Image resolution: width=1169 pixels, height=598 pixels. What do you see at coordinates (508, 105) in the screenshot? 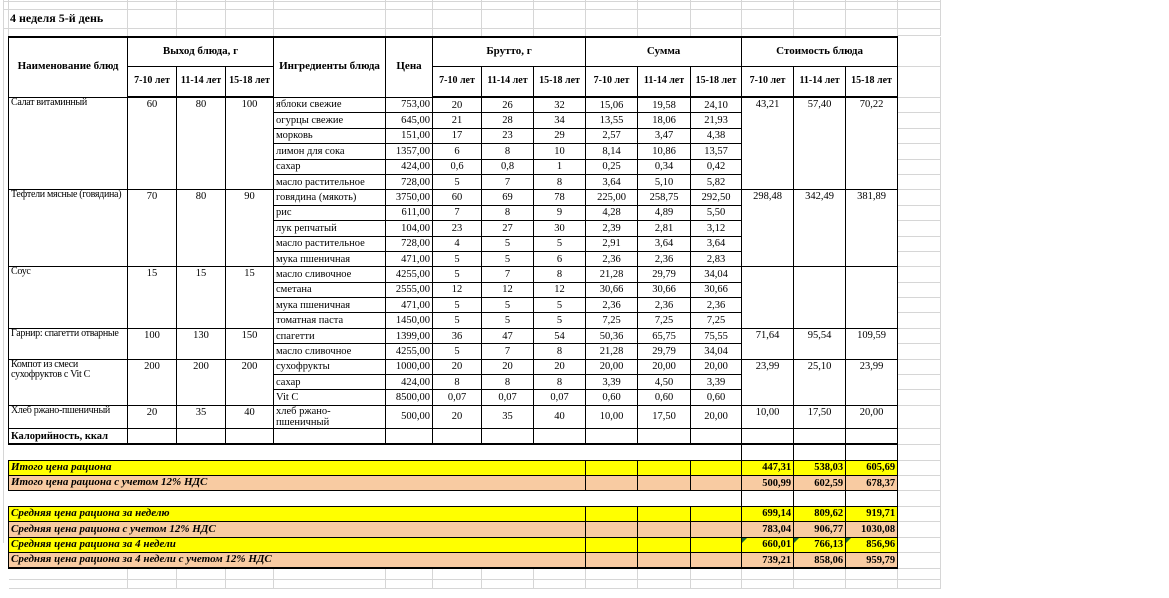
I see `brutto-cell: 26` at bounding box center [508, 105].